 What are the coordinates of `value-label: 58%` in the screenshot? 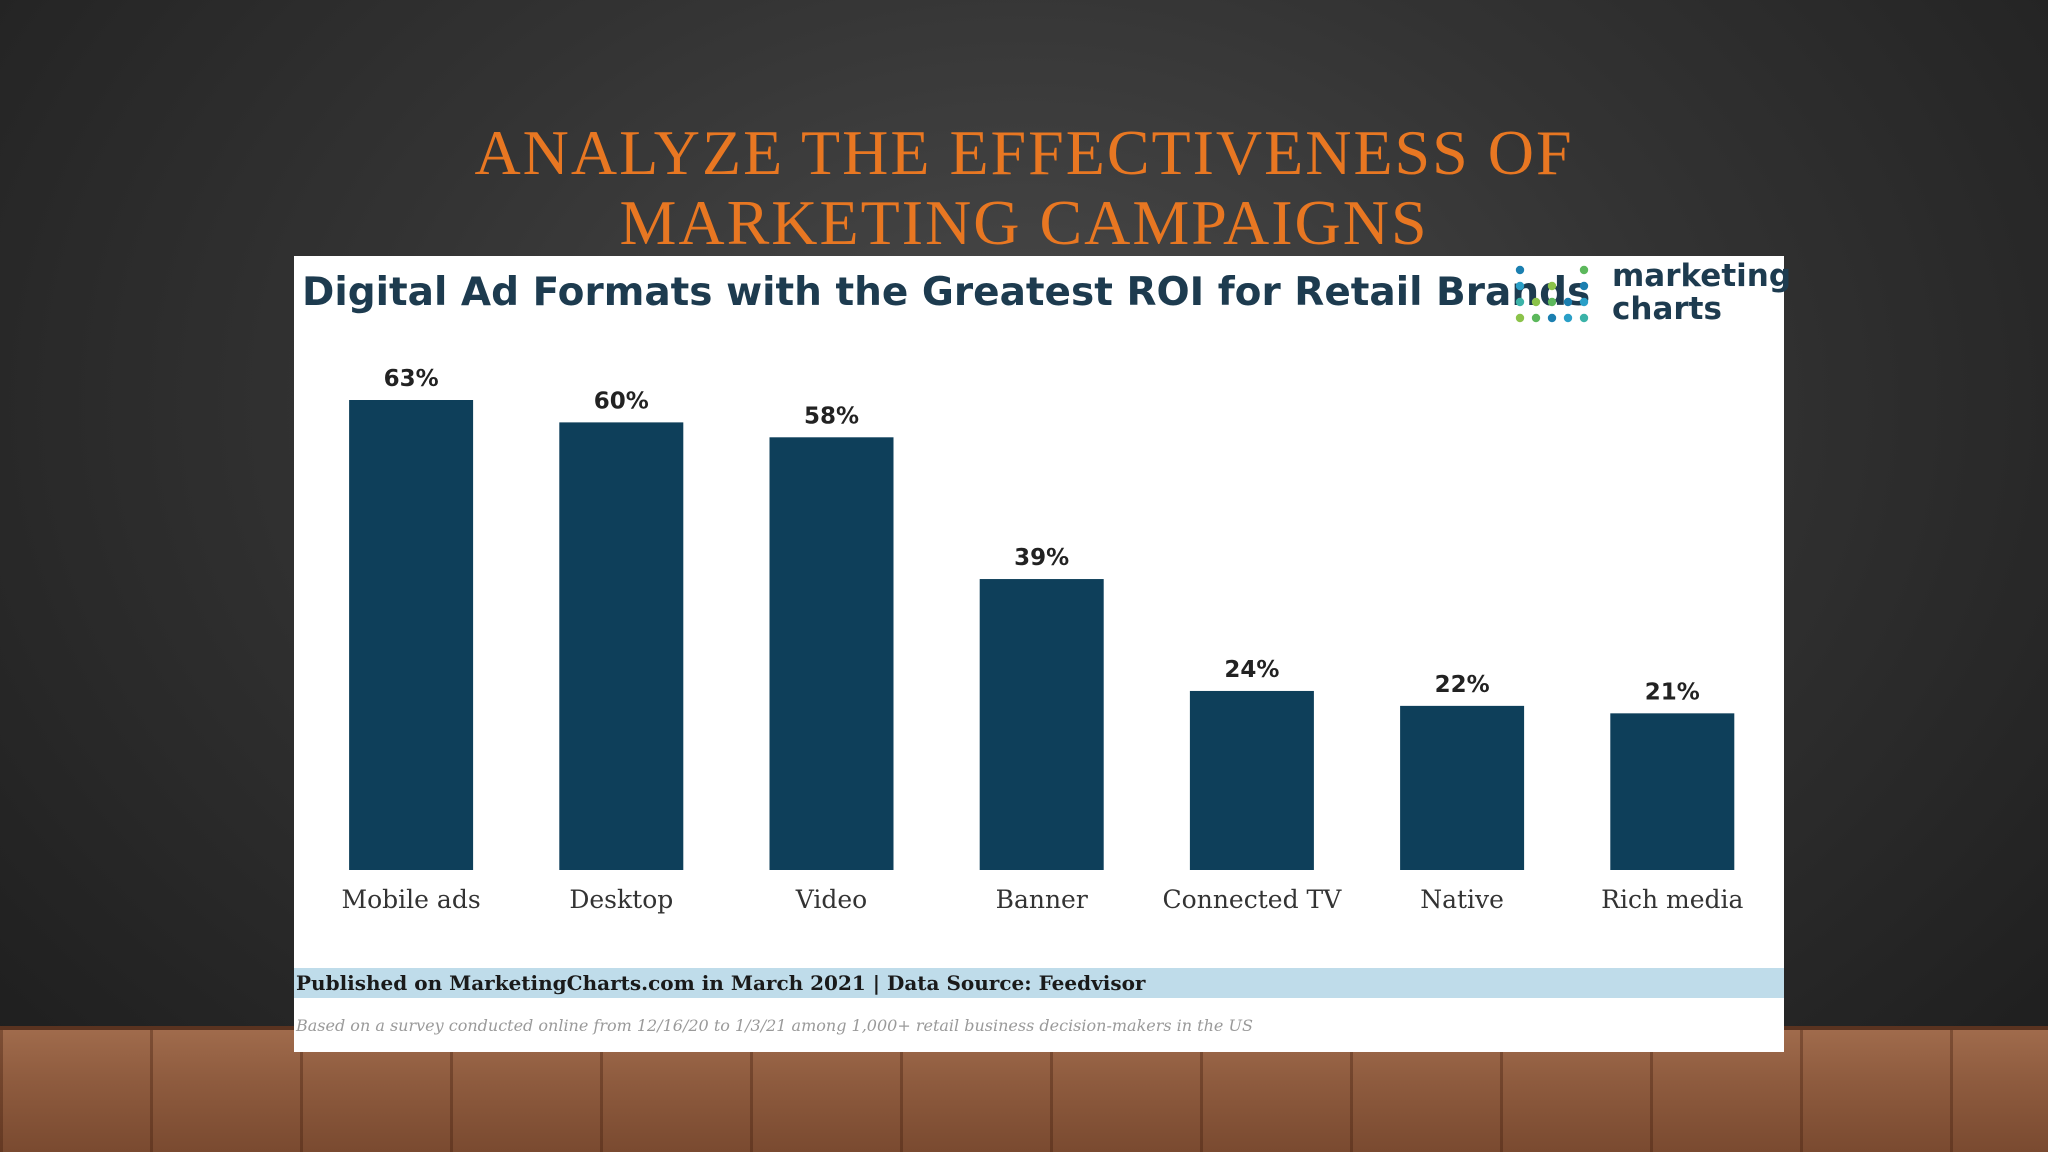 It's located at (831, 416).